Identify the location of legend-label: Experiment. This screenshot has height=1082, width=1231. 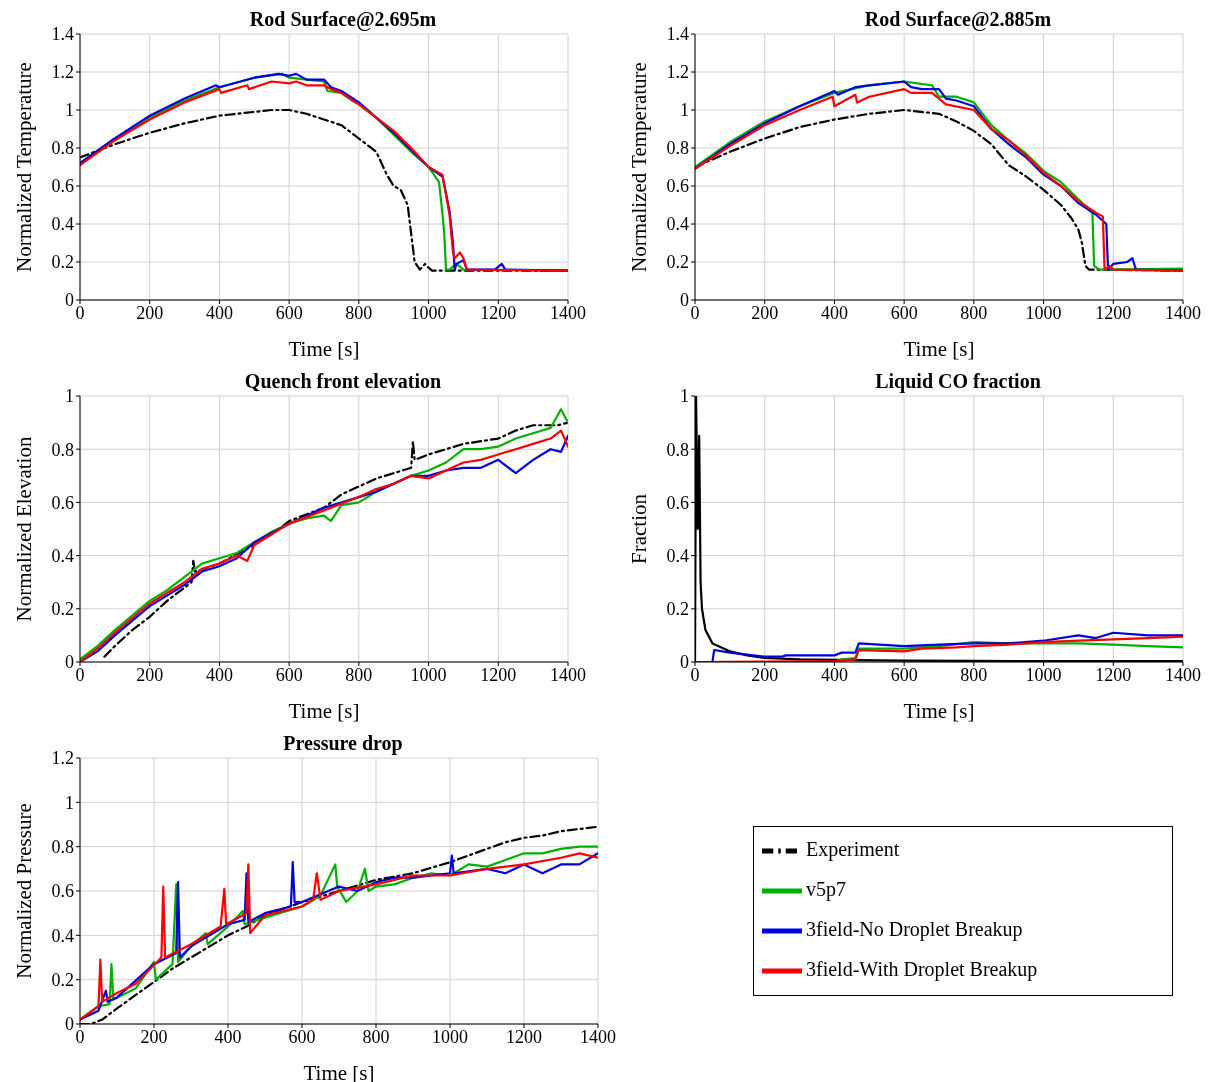
(853, 848).